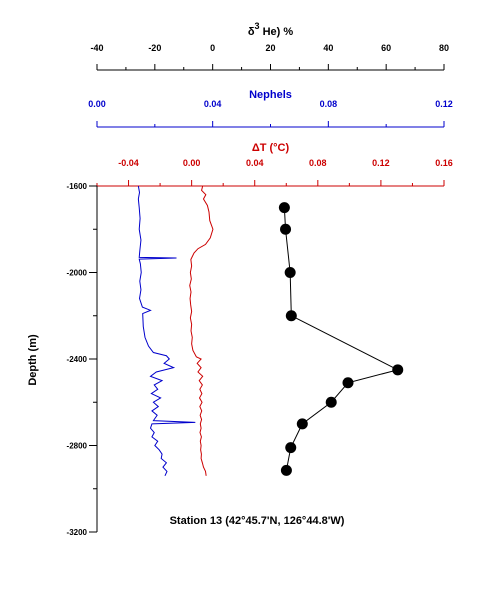 The image size is (491, 595). I want to click on helium-tick-label: 40, so click(328, 48).